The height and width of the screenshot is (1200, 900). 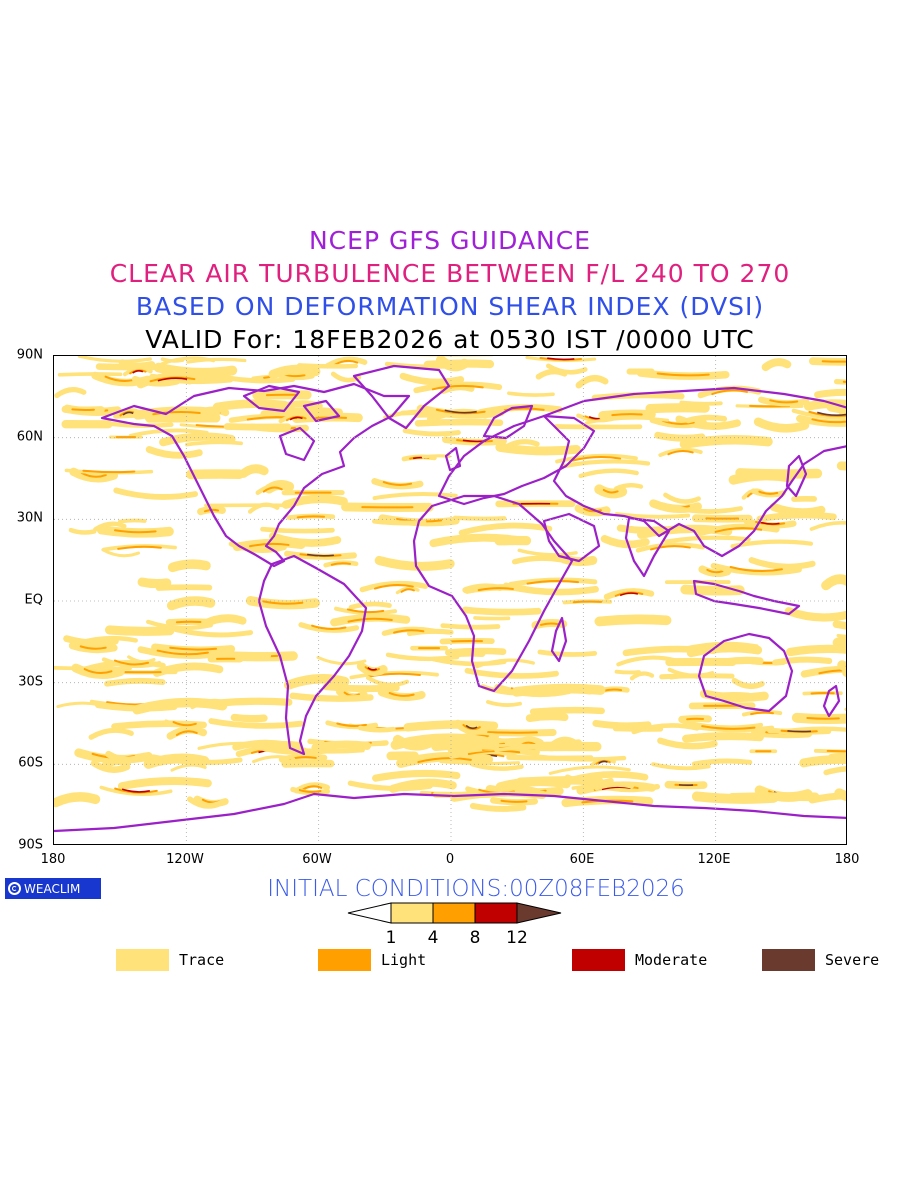 I want to click on coastline-south-america, so click(x=312, y=655).